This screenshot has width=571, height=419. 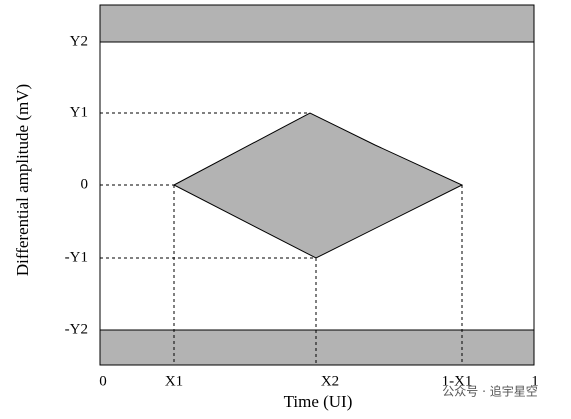 What do you see at coordinates (489, 391) in the screenshot?
I see `watermark: 公众号 · 追宇星空` at bounding box center [489, 391].